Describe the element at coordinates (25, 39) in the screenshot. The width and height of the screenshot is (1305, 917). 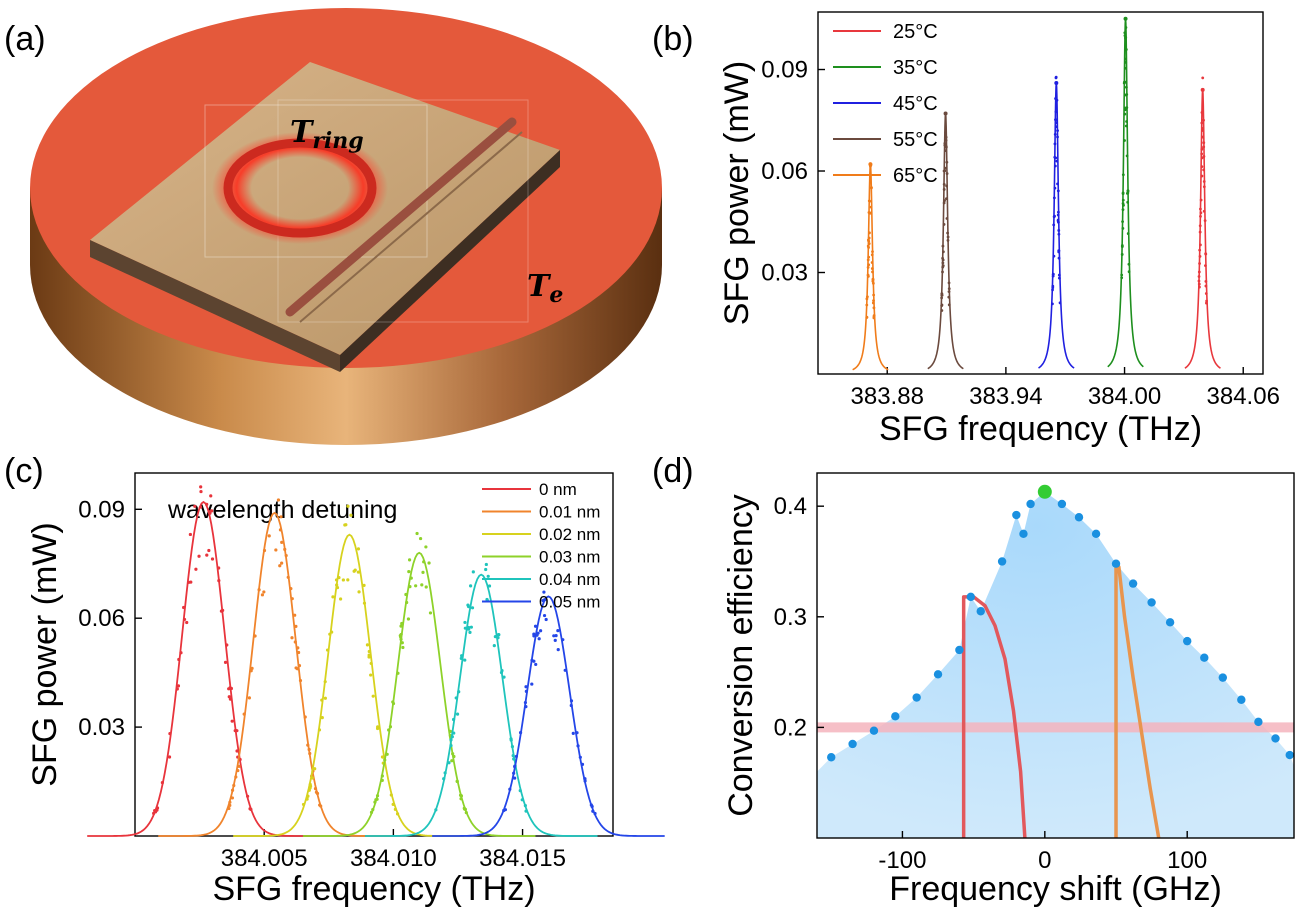
I see `panel-a-label: (a)` at that location.